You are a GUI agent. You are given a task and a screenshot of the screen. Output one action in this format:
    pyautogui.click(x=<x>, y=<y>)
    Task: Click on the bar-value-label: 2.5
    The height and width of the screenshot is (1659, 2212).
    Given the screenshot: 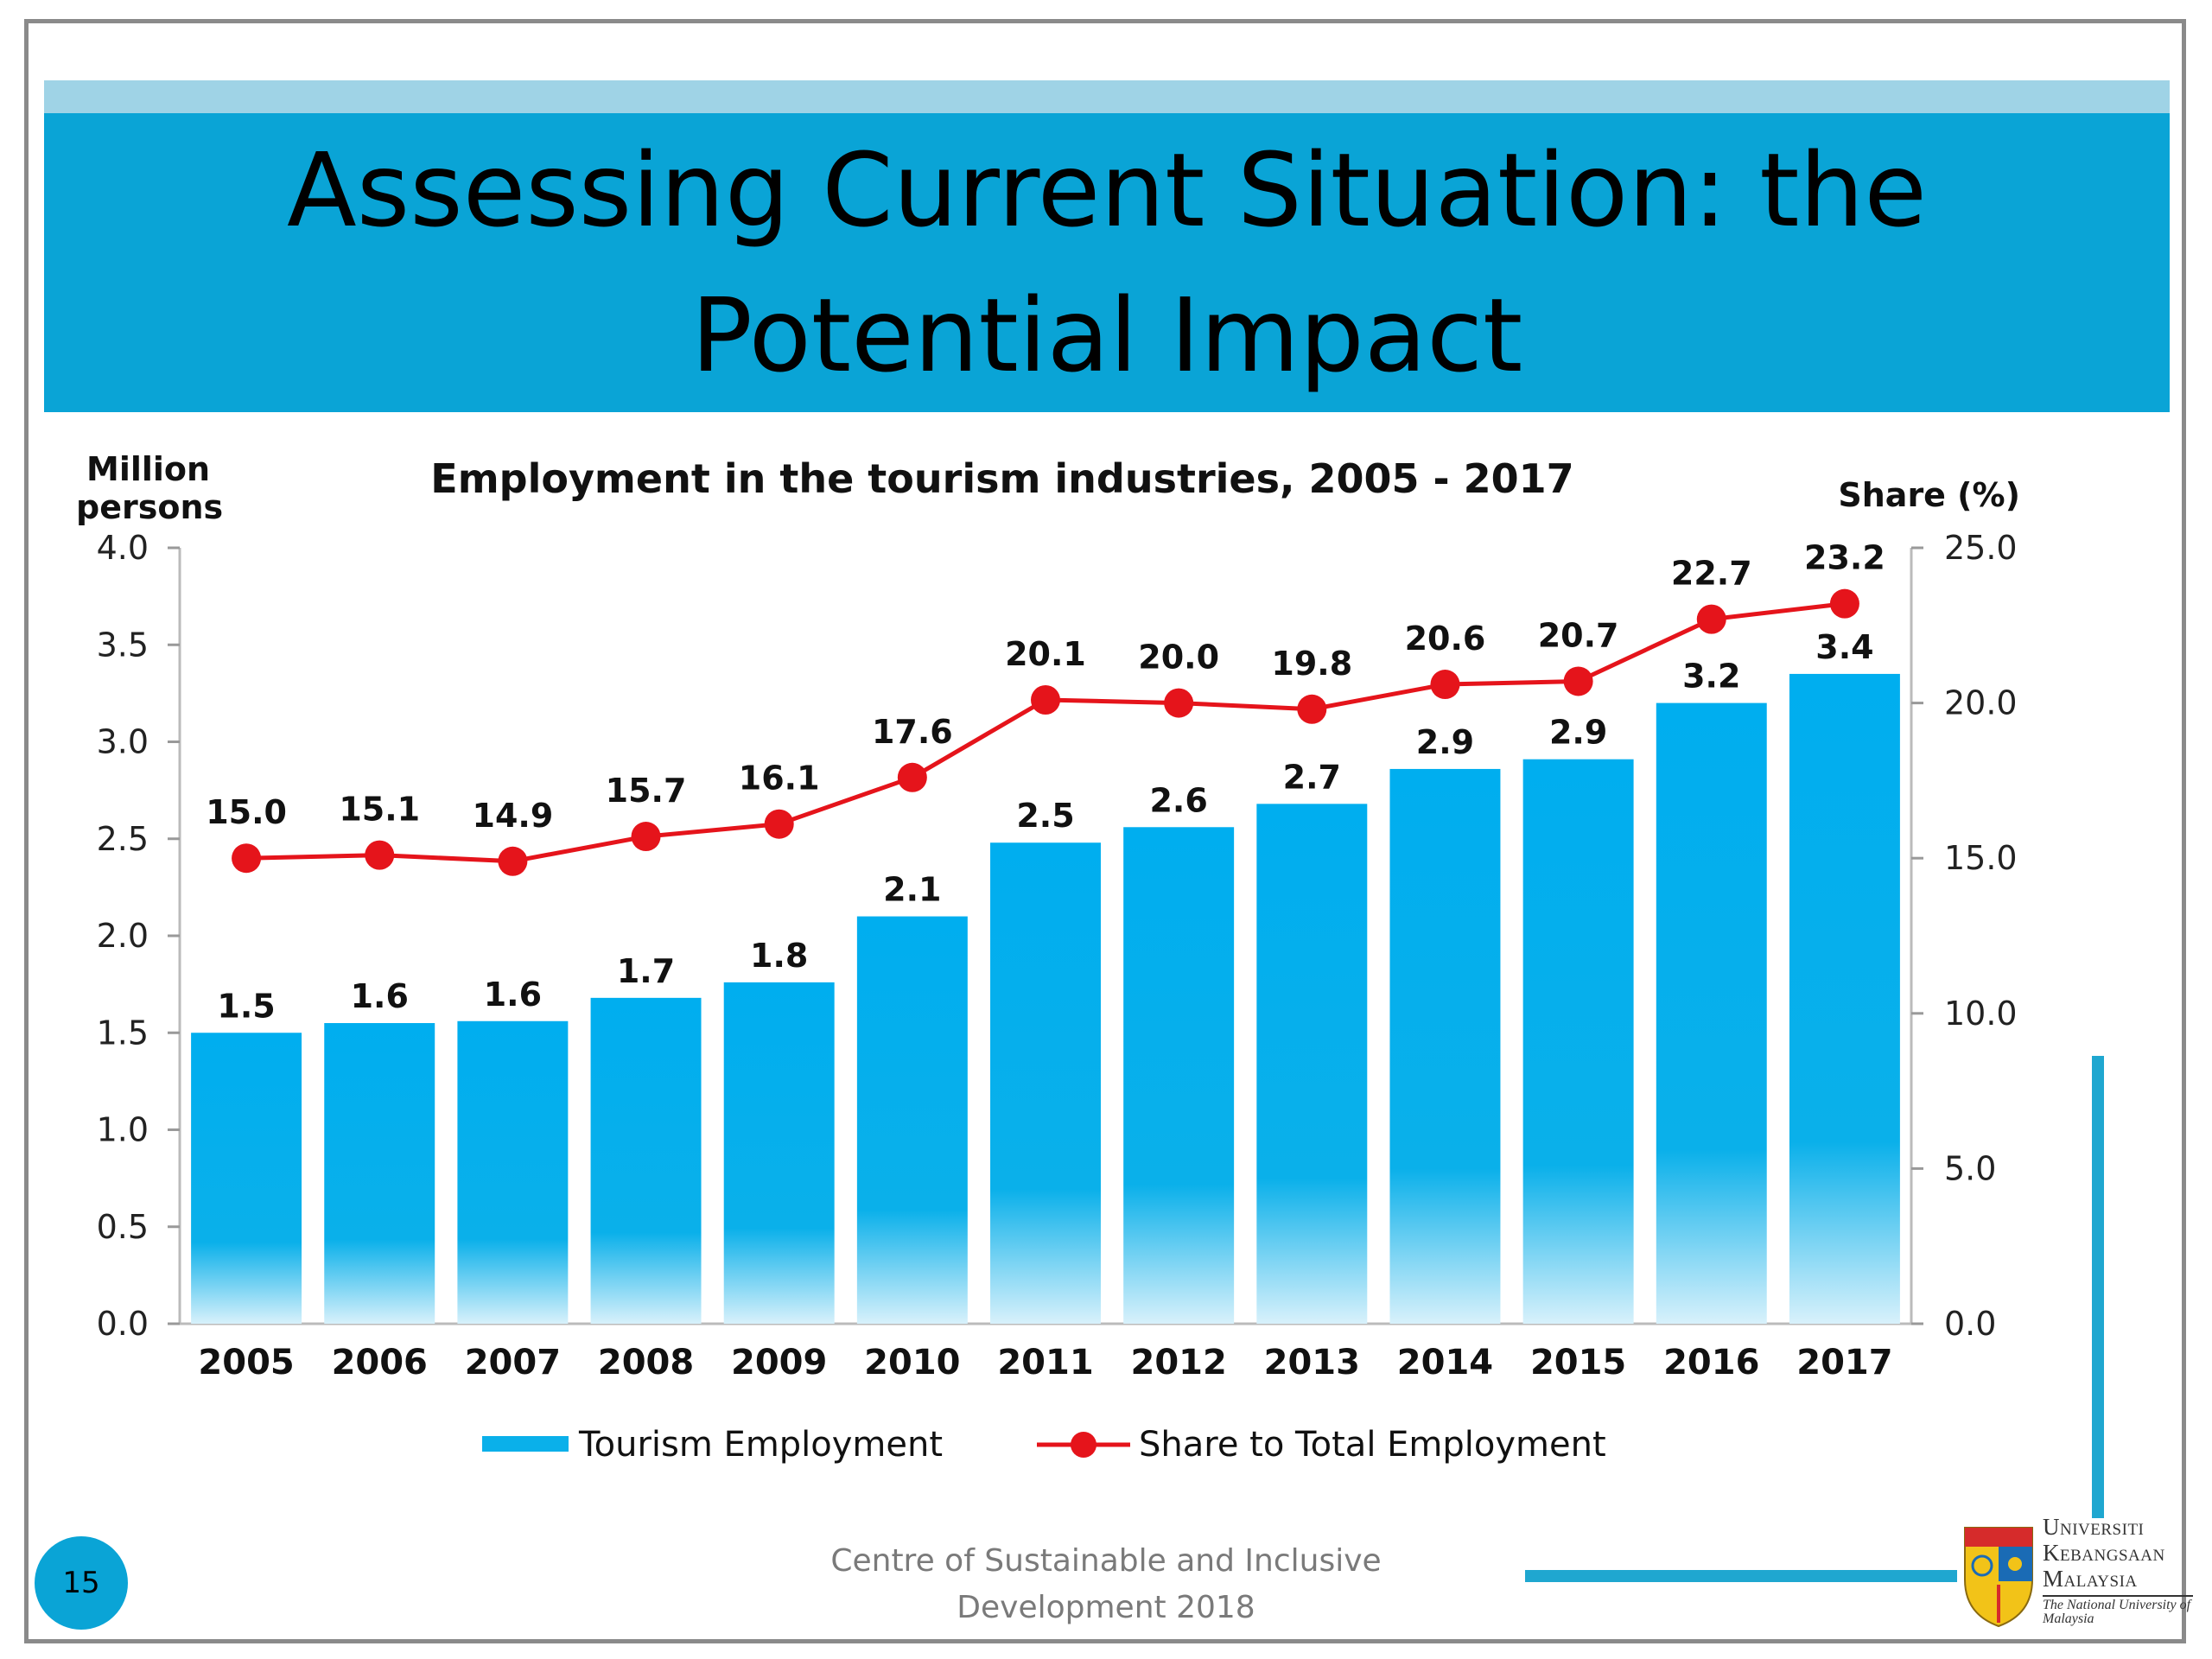 What is the action you would take?
    pyautogui.click(x=1045, y=816)
    